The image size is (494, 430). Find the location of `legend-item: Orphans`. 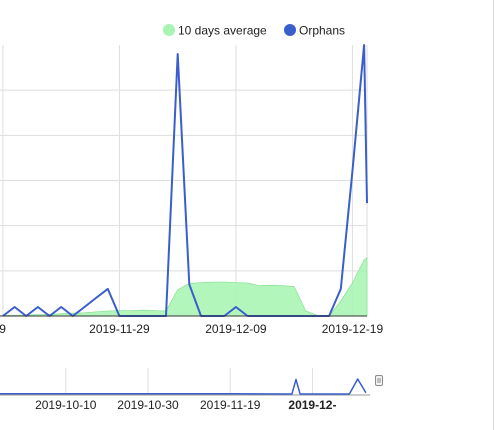

legend-item: Orphans is located at coordinates (314, 31).